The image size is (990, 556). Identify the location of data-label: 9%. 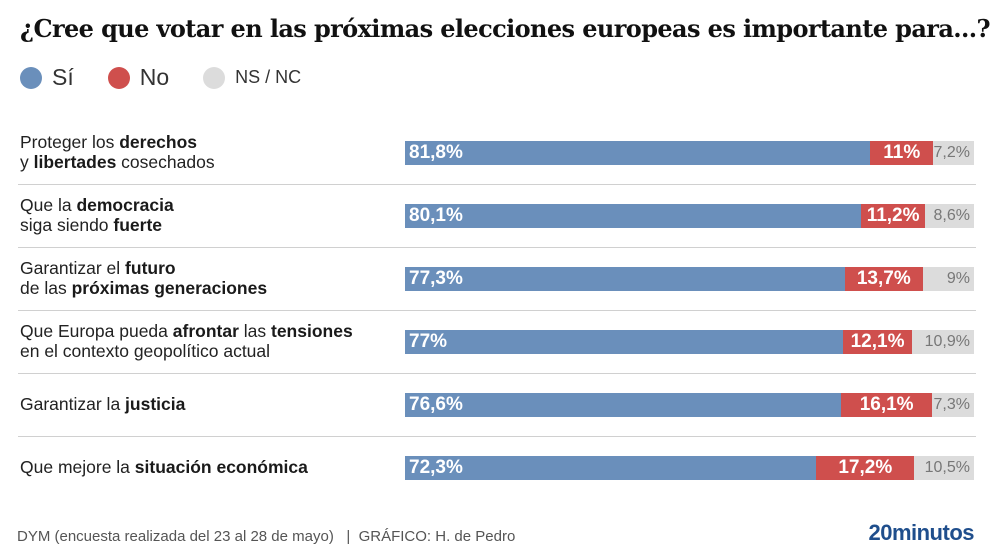
(958, 278).